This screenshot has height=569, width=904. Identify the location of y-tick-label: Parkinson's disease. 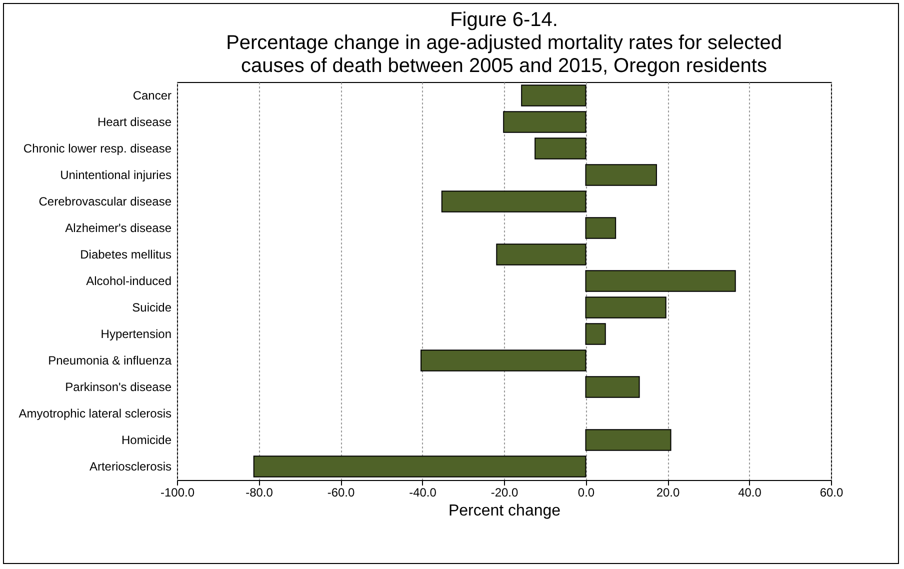
(118, 387).